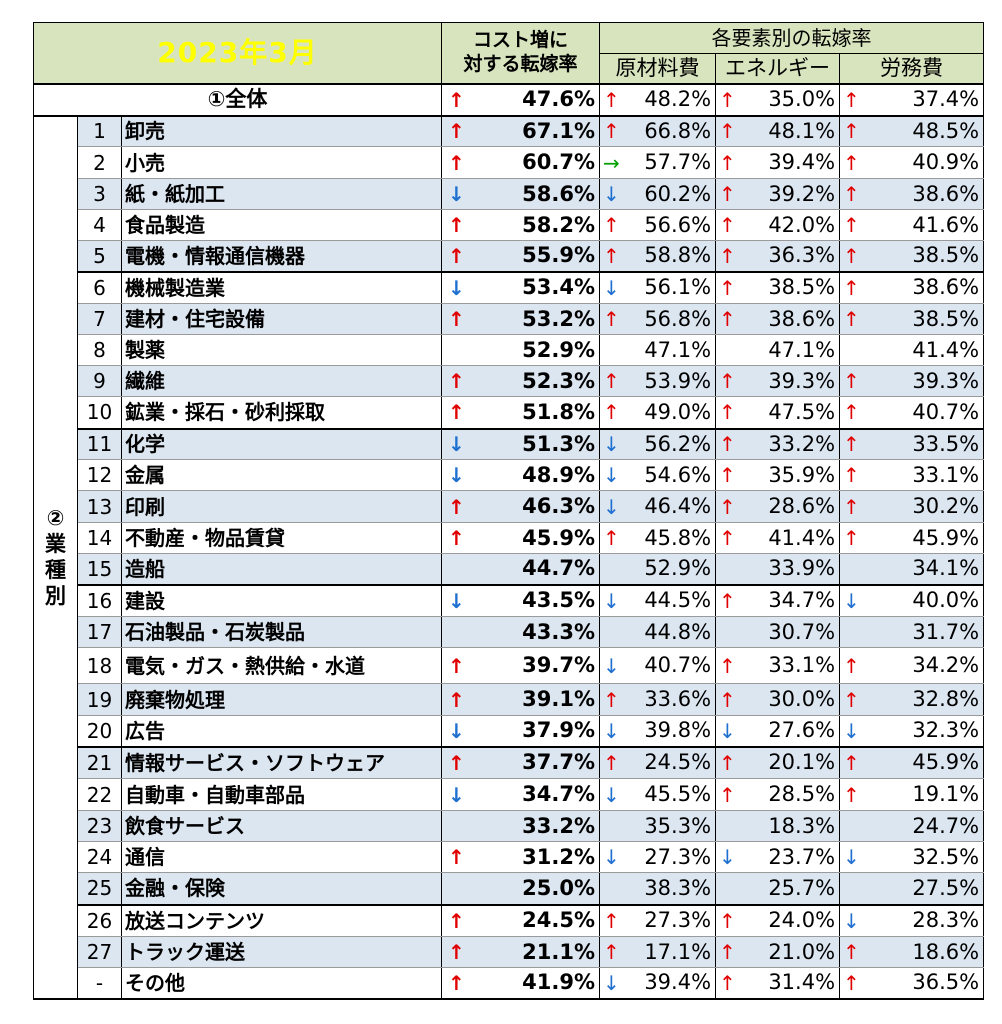  What do you see at coordinates (521, 569) in the screenshot?
I see `total-rate-cell: 44.7%` at bounding box center [521, 569].